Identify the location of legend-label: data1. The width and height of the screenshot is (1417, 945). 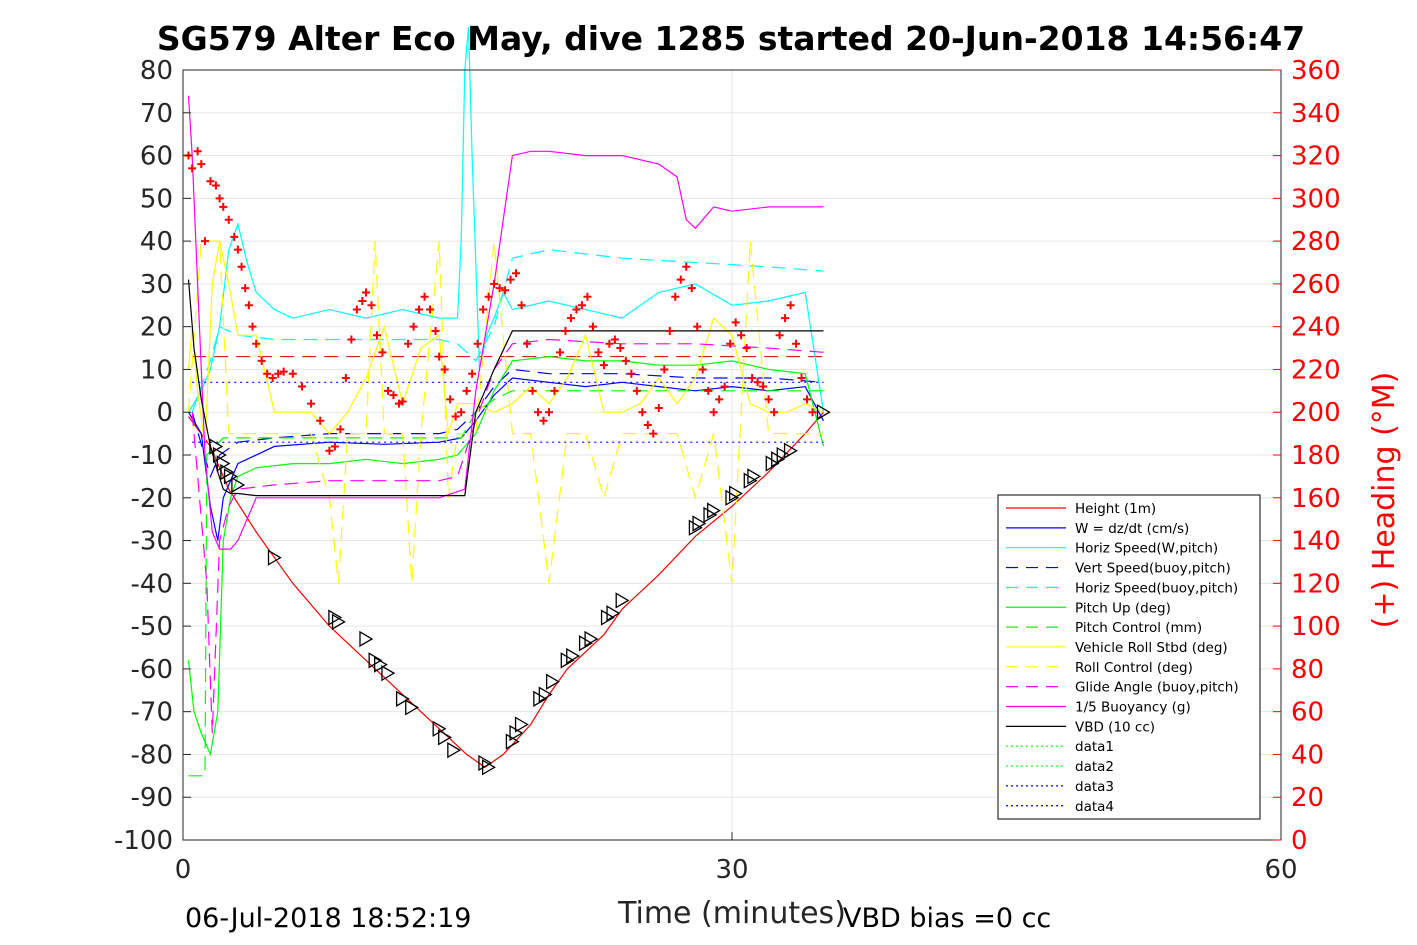
(1094, 747).